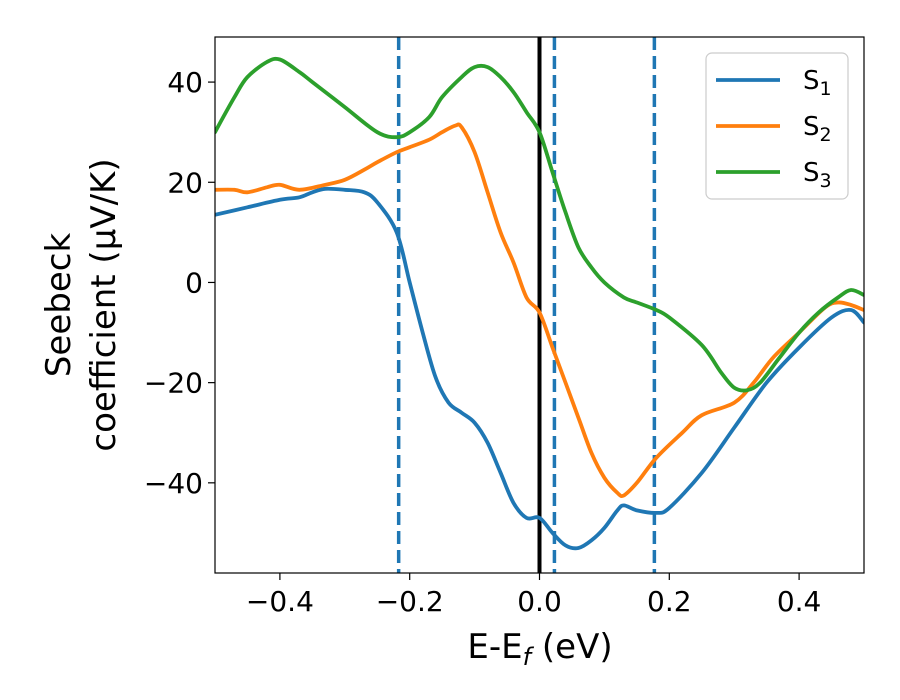 This screenshot has width=900, height=700. What do you see at coordinates (81, 304) in the screenshot?
I see `y-axis-title: Seebeck coefficient (μV/K)` at bounding box center [81, 304].